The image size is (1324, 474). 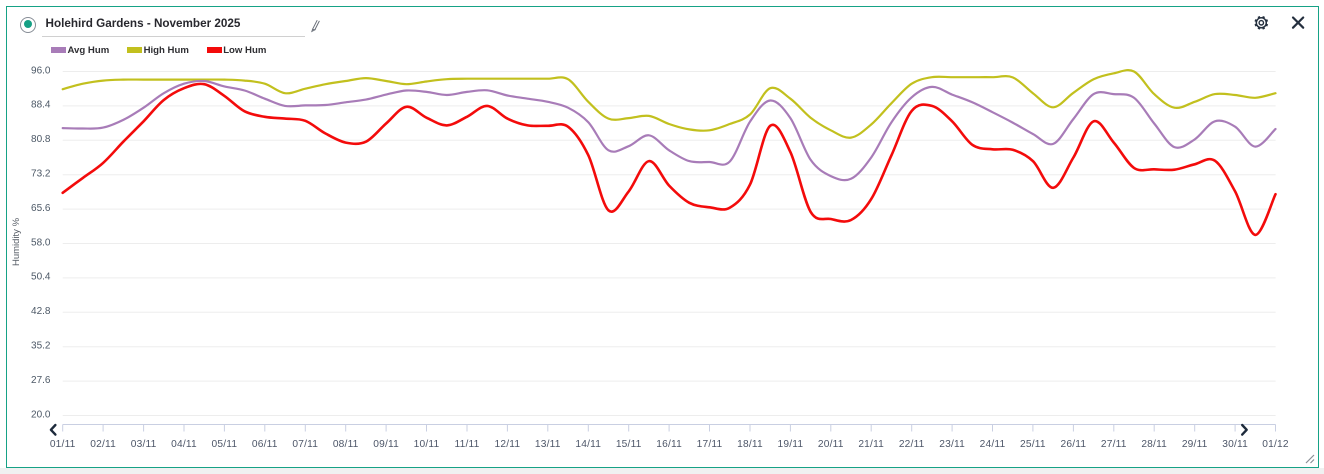 I want to click on svg-text: 21/11, so click(x=871, y=444).